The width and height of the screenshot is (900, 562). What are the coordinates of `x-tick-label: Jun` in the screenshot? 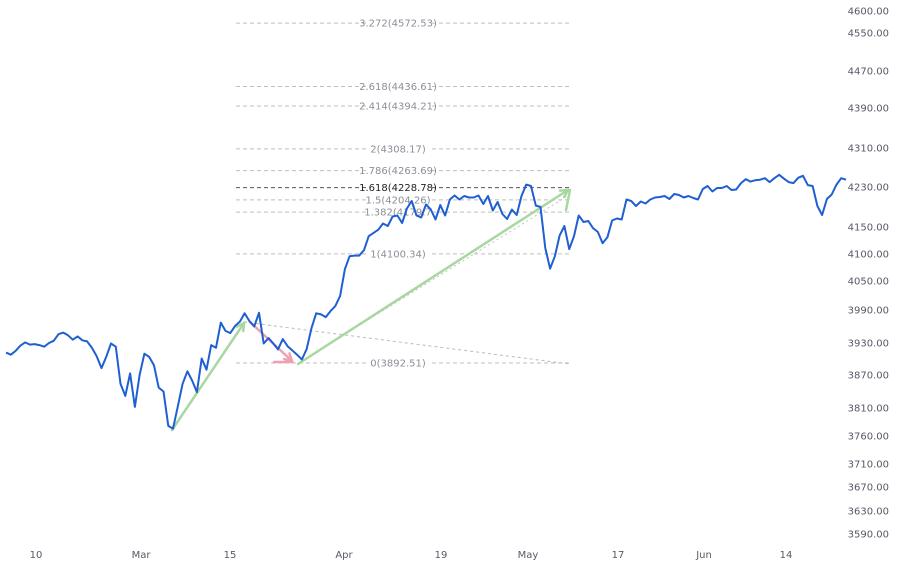 It's located at (703, 555).